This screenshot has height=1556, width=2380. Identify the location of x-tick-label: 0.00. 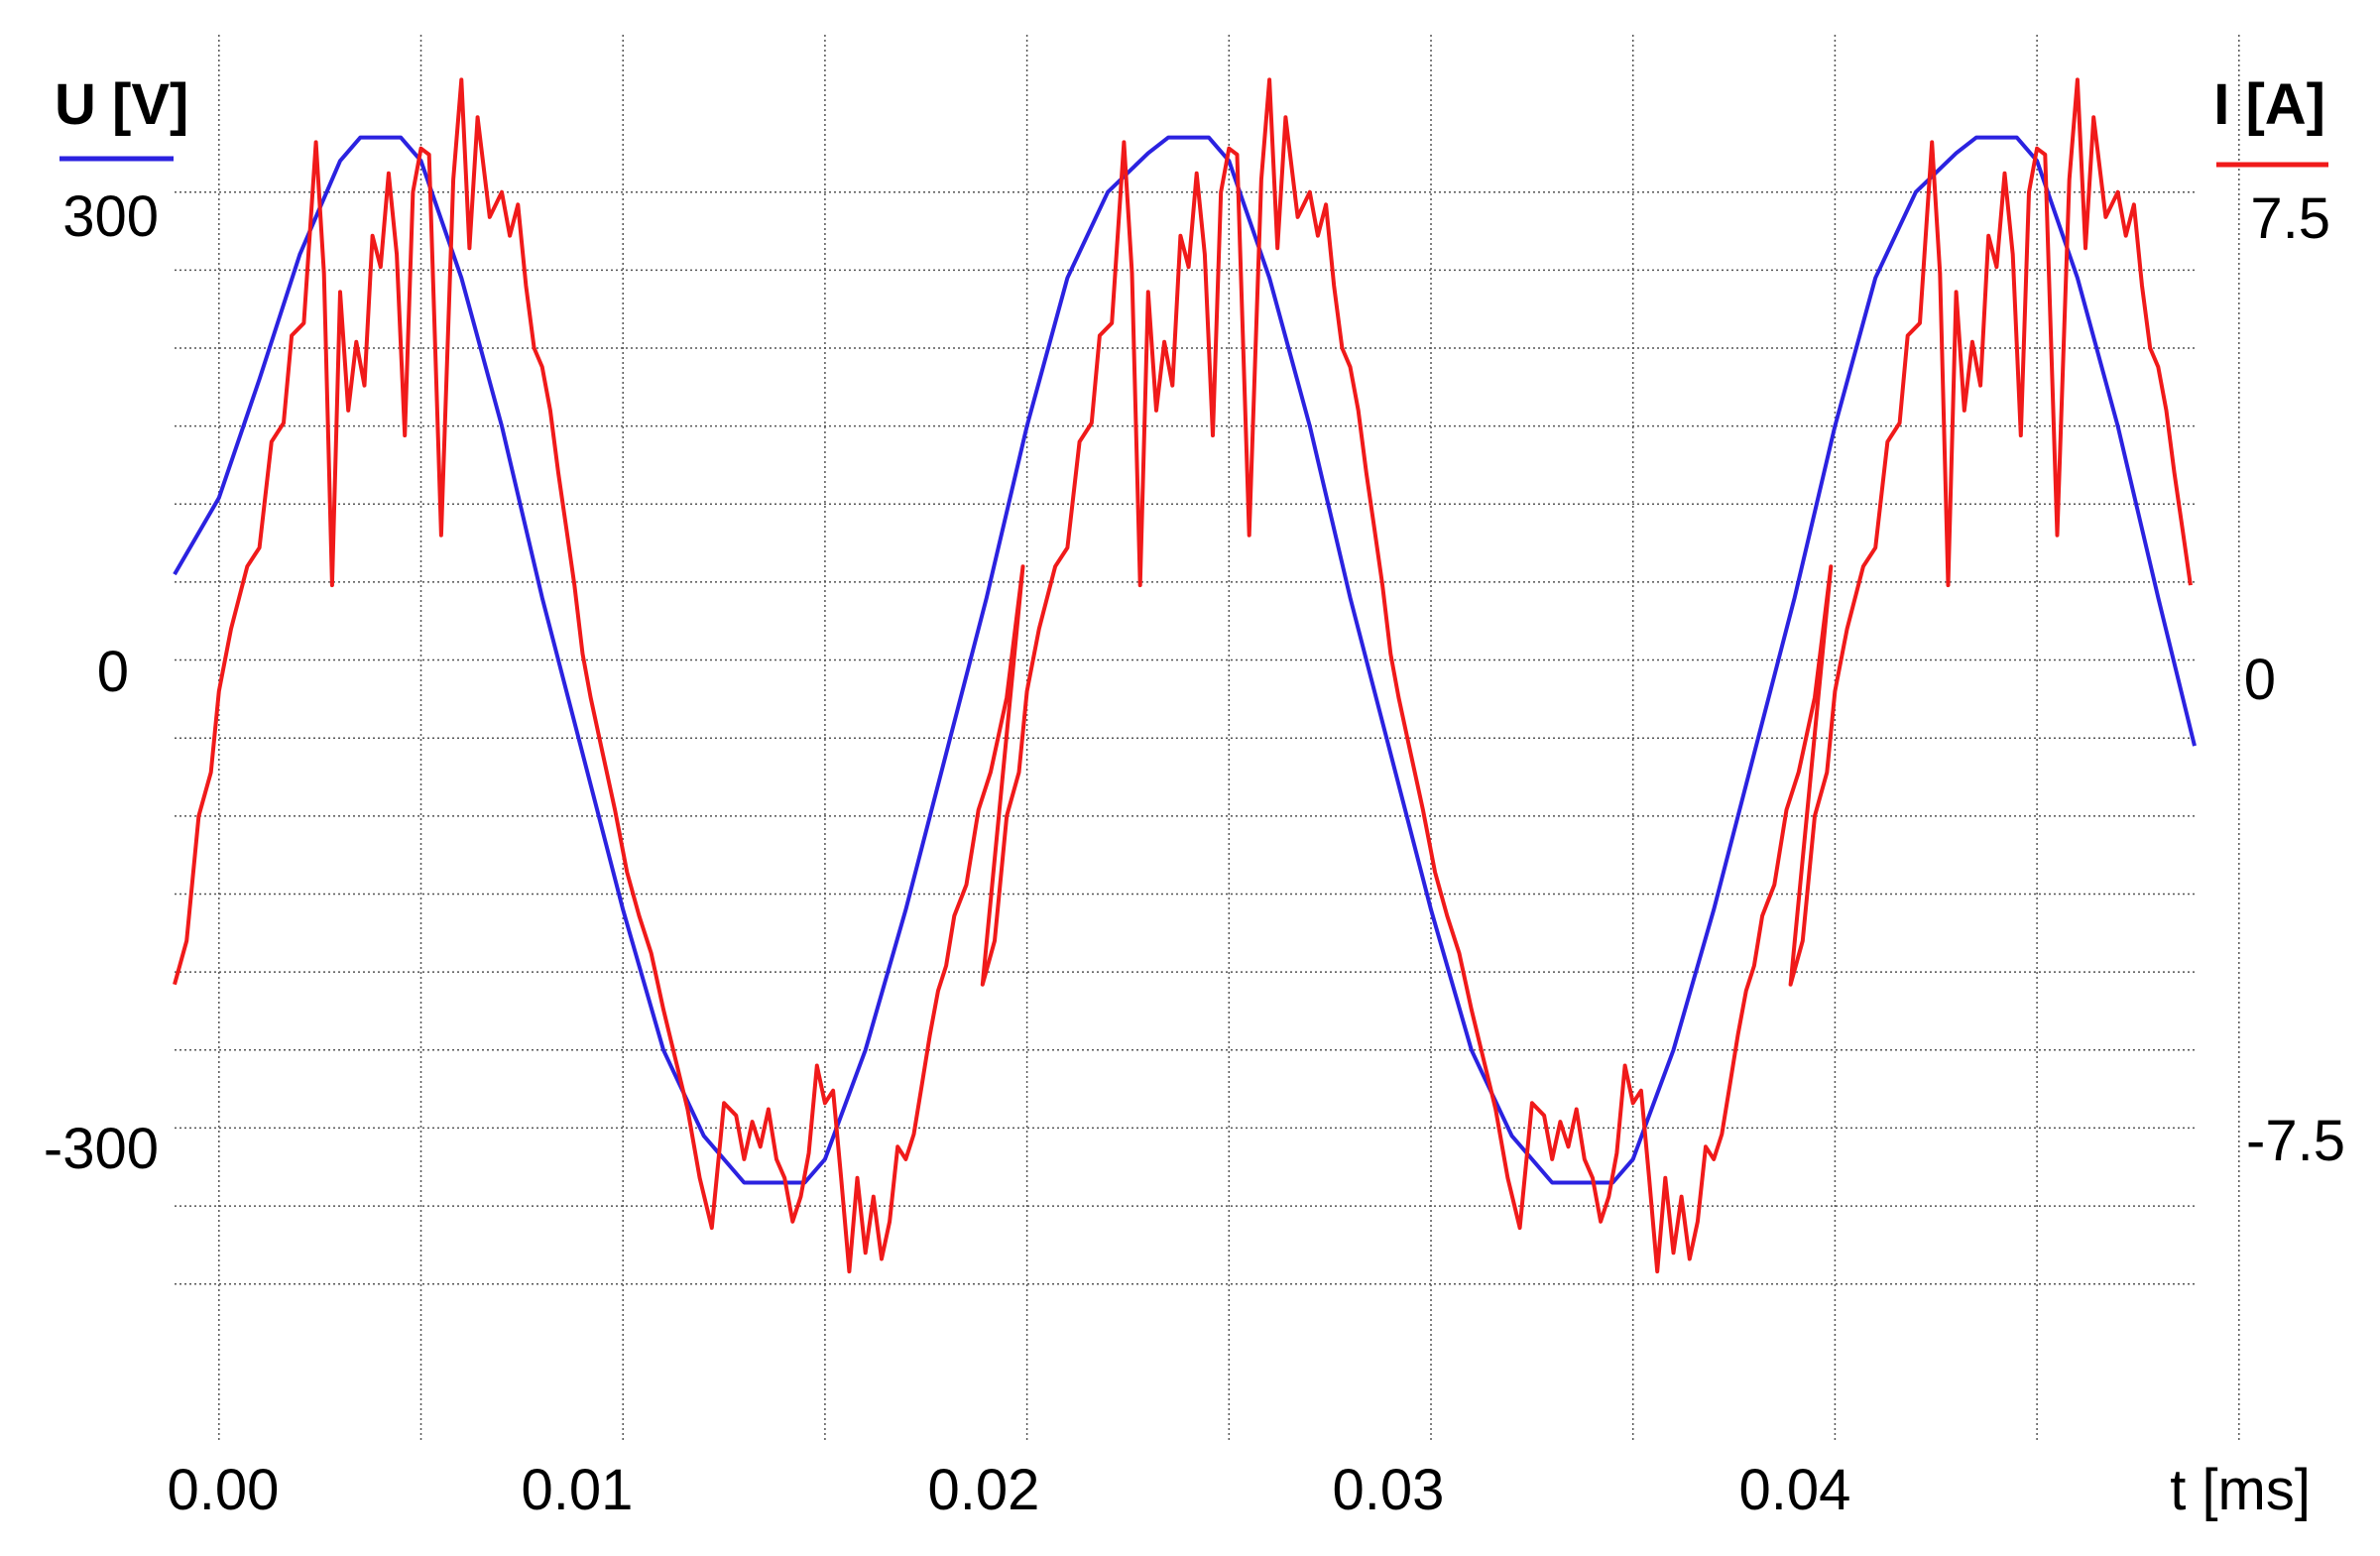
(224, 1490).